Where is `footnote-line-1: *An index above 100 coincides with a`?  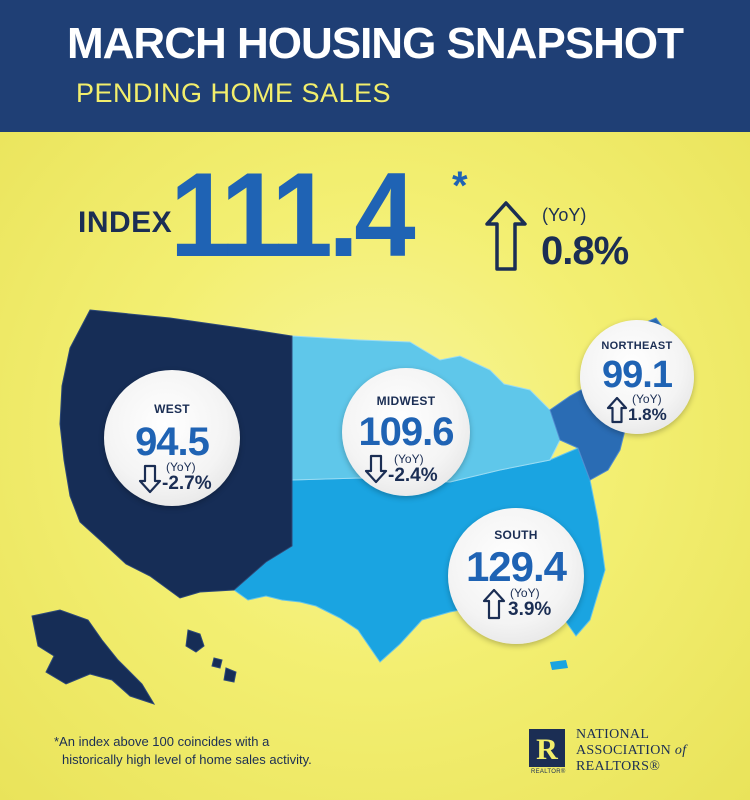 footnote-line-1: *An index above 100 coincides with a is located at coordinates (162, 741).